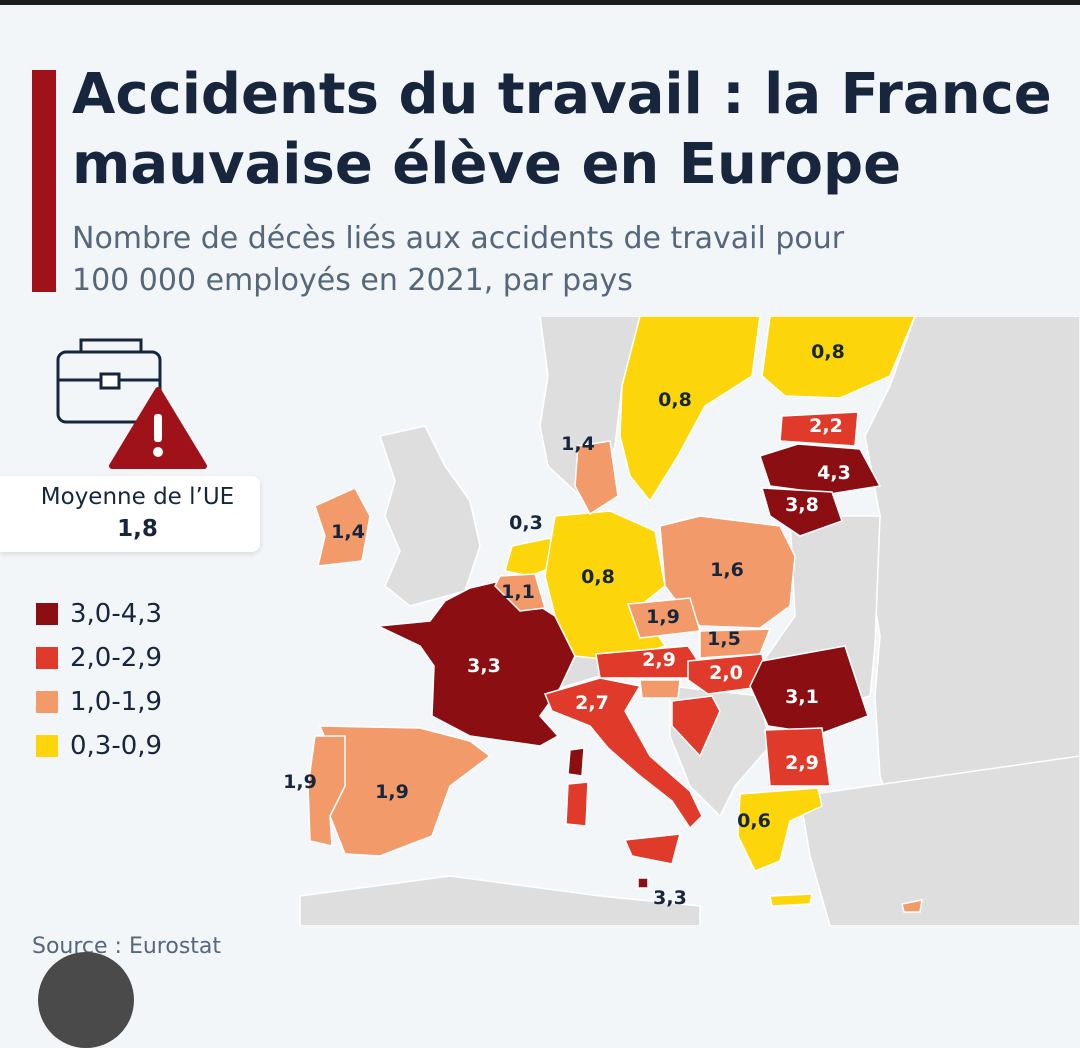 This screenshot has height=1048, width=1080. What do you see at coordinates (540, 2) in the screenshot?
I see `top-bar` at bounding box center [540, 2].